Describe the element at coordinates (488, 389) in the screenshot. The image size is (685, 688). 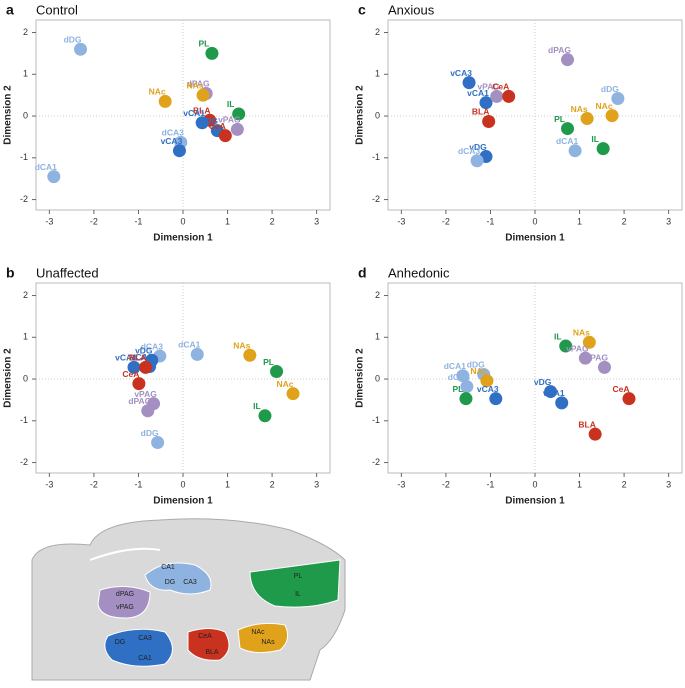
I see `point-label: vCA3` at that location.